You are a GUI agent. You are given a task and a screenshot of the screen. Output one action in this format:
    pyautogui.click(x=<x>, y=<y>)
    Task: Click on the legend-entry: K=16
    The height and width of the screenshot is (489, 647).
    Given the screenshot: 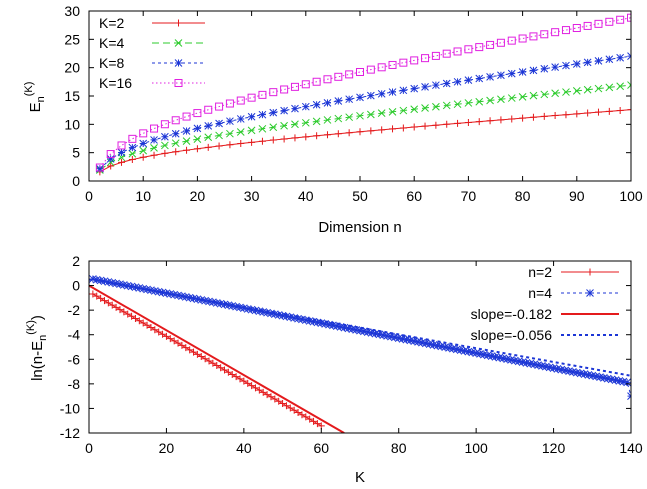 What is the action you would take?
    pyautogui.click(x=152, y=83)
    